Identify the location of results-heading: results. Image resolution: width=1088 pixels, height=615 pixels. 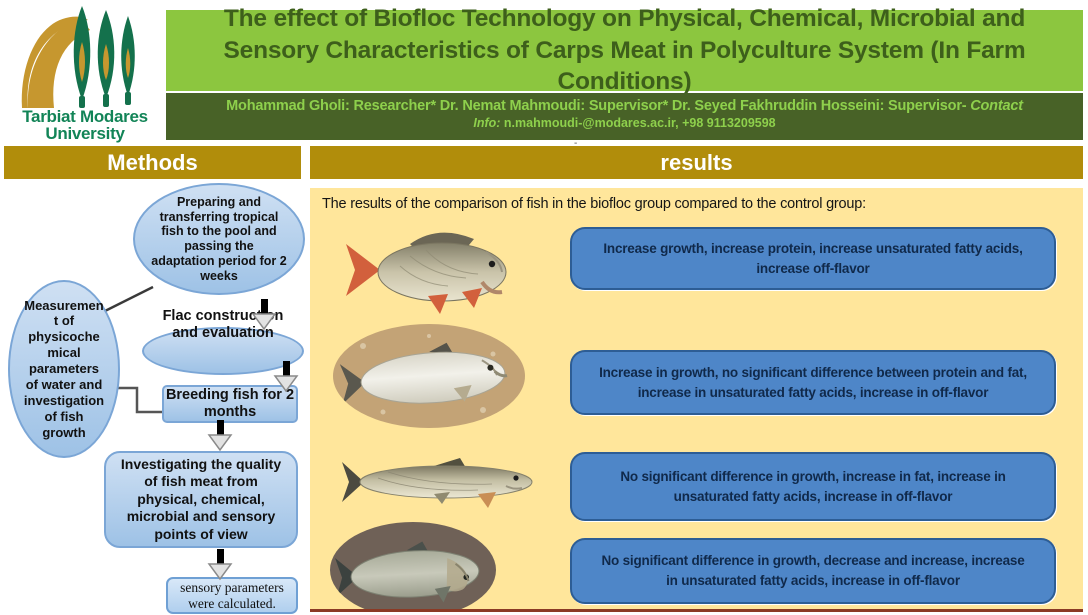
(696, 162).